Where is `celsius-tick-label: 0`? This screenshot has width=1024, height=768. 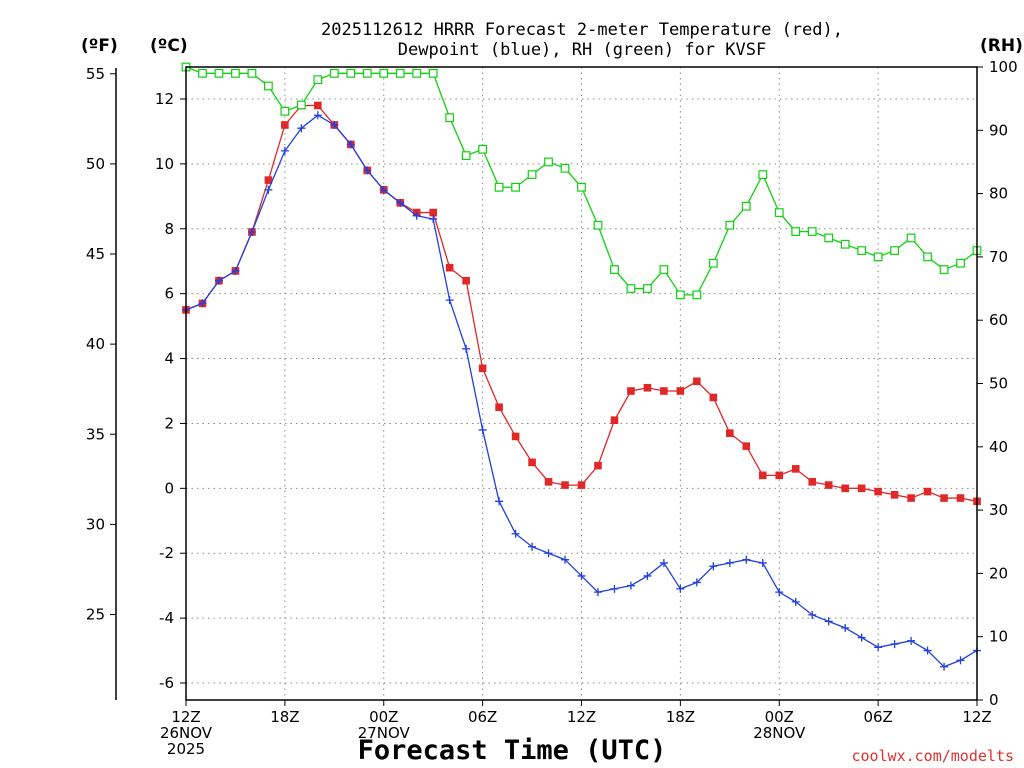
celsius-tick-label: 0 is located at coordinates (169, 488).